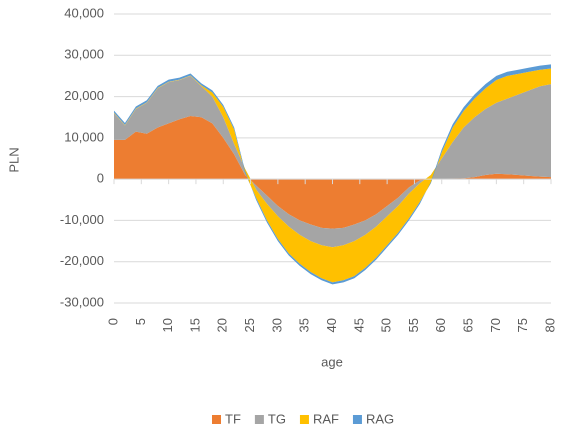 This screenshot has height=430, width=561. What do you see at coordinates (233, 418) in the screenshot?
I see `legend-label: TF` at bounding box center [233, 418].